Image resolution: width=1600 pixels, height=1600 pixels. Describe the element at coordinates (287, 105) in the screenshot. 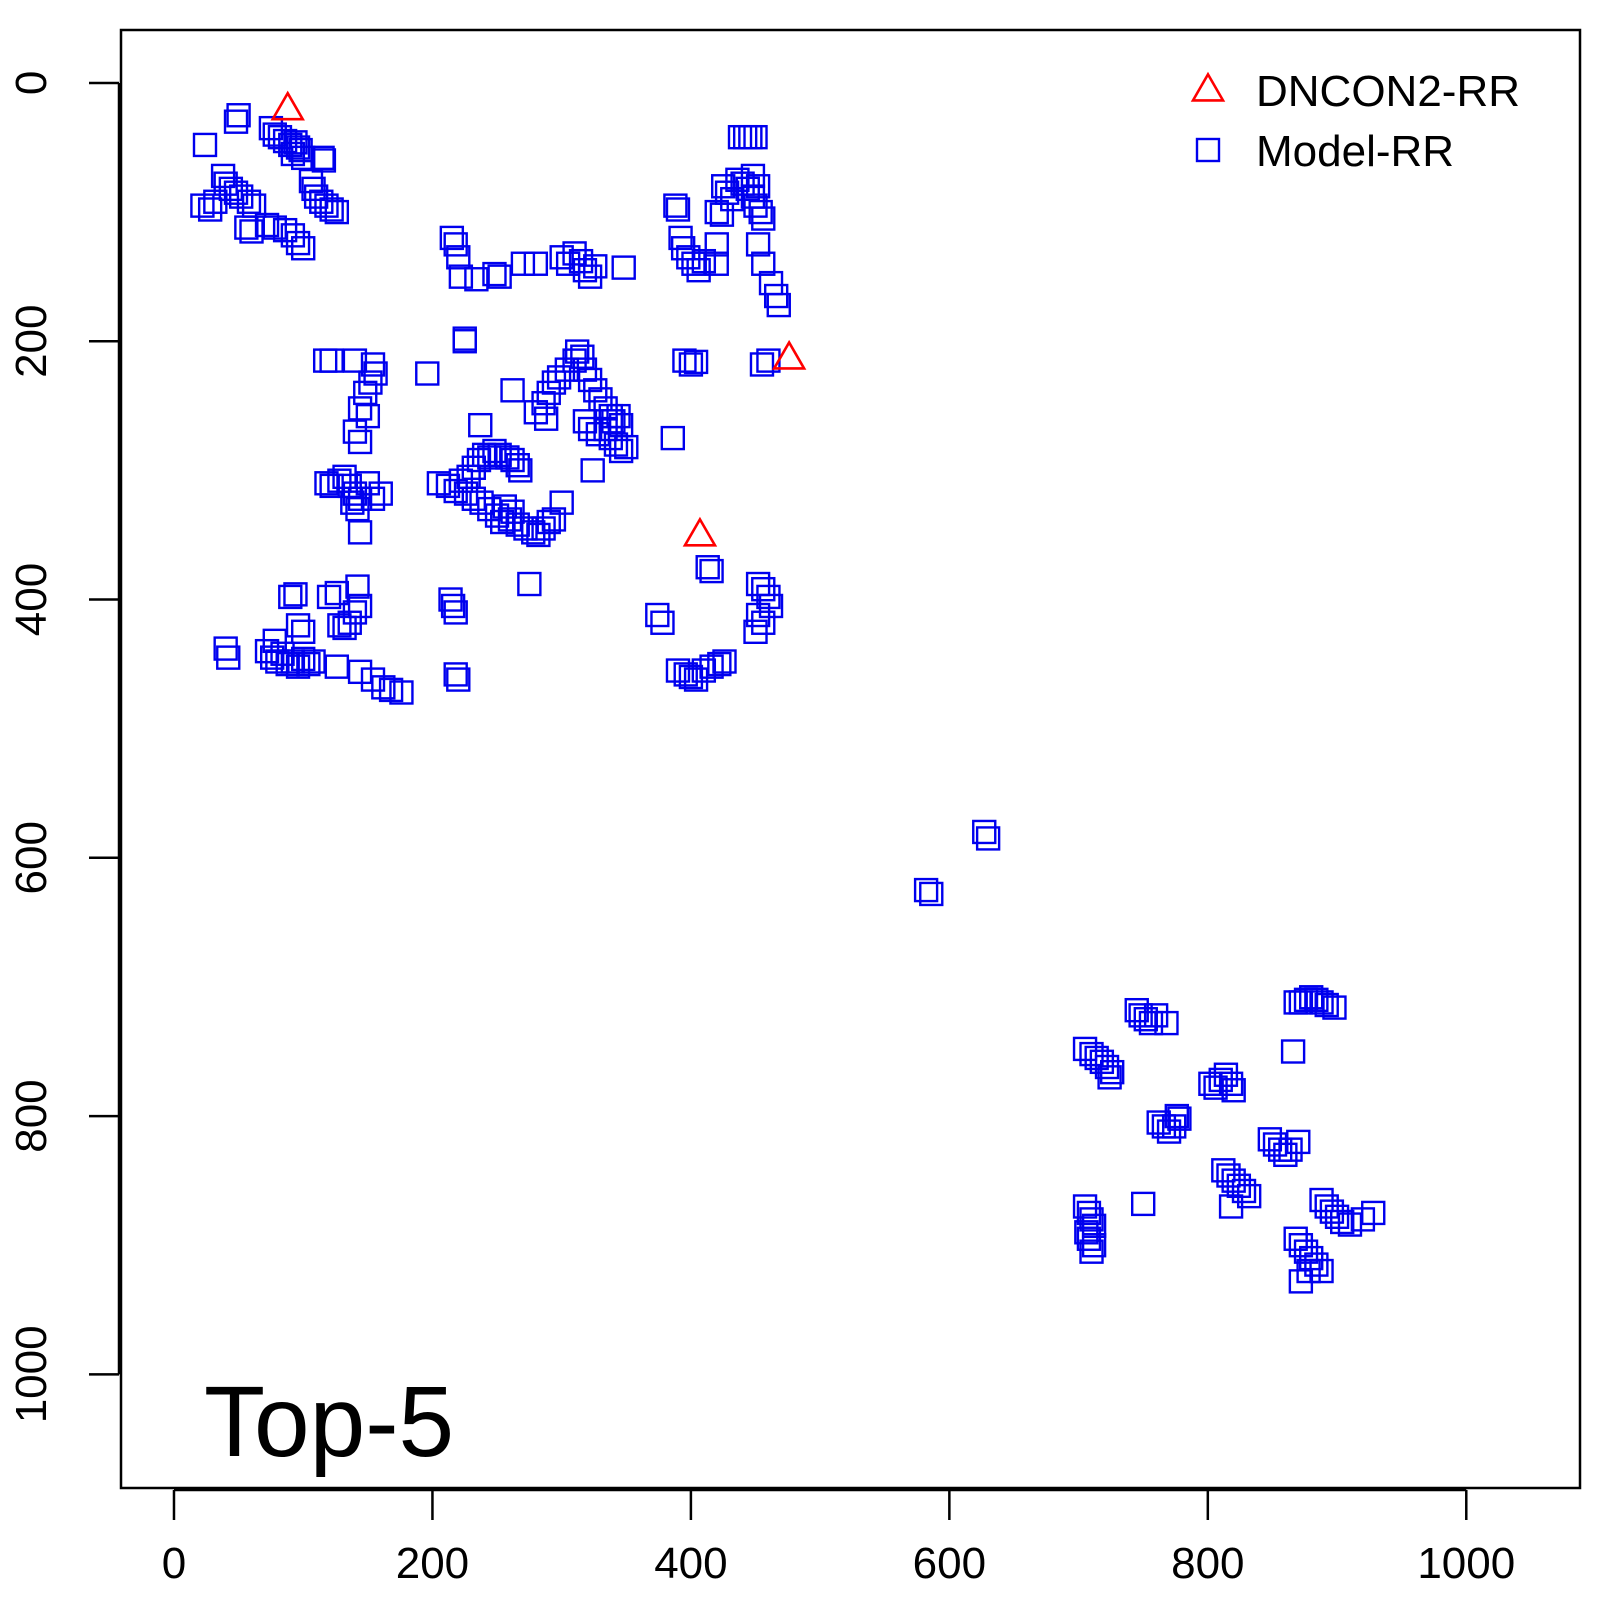

I see `dncon2-rr-point` at that location.